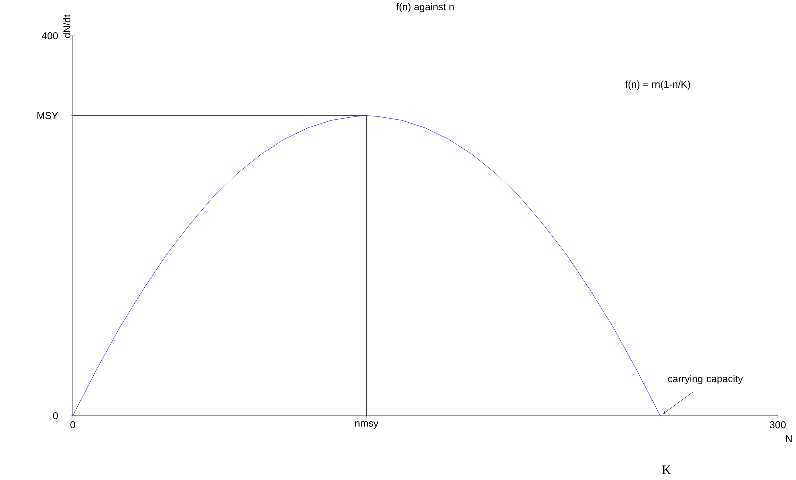 The image size is (796, 480). What do you see at coordinates (73, 425) in the screenshot?
I see `x-tick-label: 0` at bounding box center [73, 425].